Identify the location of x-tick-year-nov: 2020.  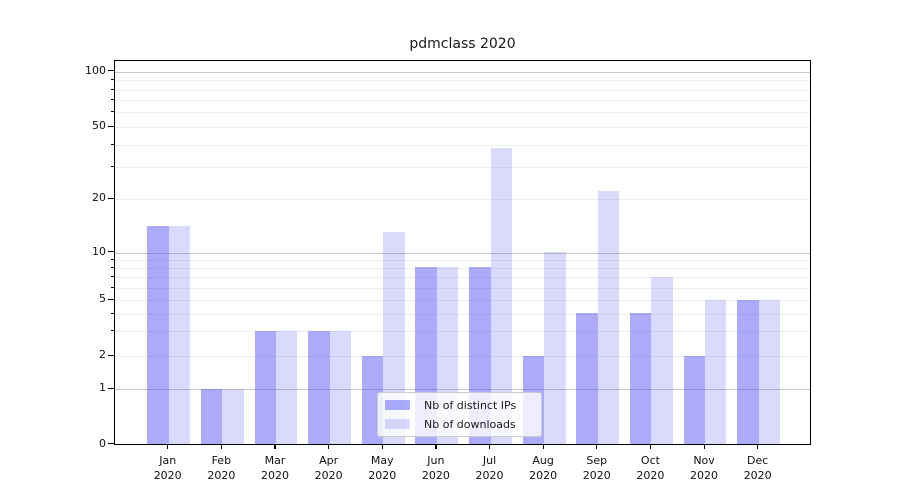
(704, 475).